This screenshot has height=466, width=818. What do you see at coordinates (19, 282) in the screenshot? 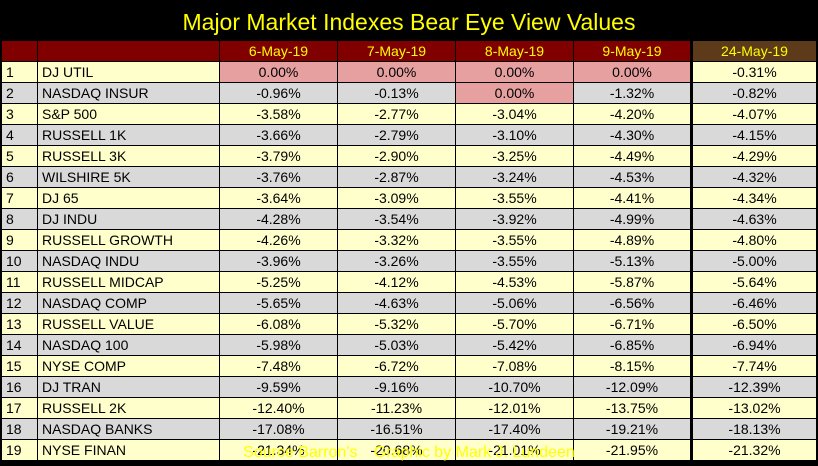
I see `row-rank: 11` at bounding box center [19, 282].